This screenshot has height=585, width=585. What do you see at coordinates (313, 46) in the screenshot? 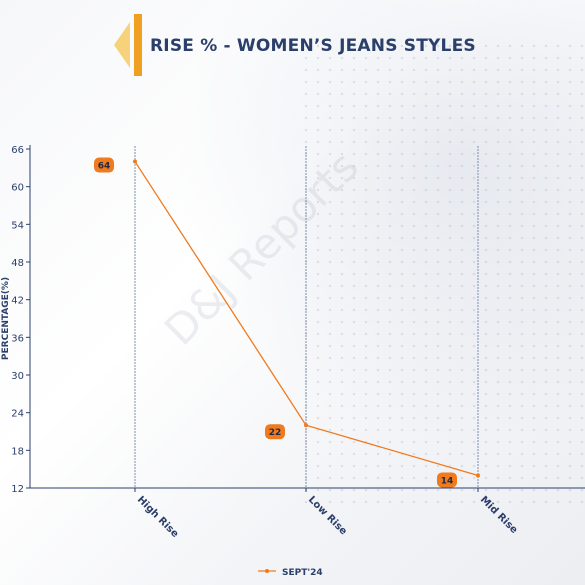
I see `chart-title: RISE % - WOMEN’S JEANS STYLES` at bounding box center [313, 46].